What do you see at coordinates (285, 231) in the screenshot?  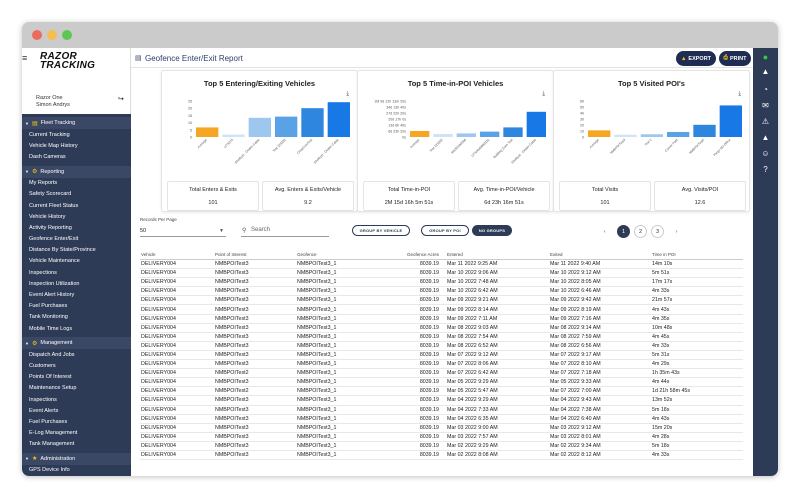 I see `search-input: Search` at bounding box center [285, 231].